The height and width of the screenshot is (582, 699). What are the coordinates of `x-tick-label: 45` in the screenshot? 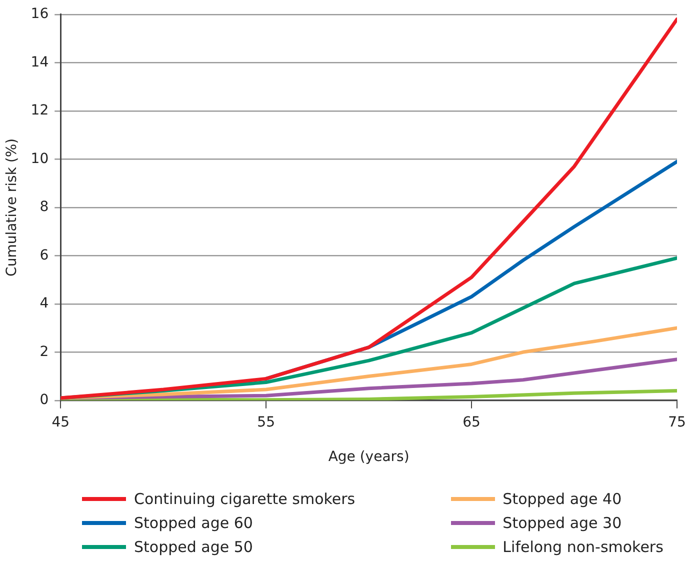 It's located at (61, 422).